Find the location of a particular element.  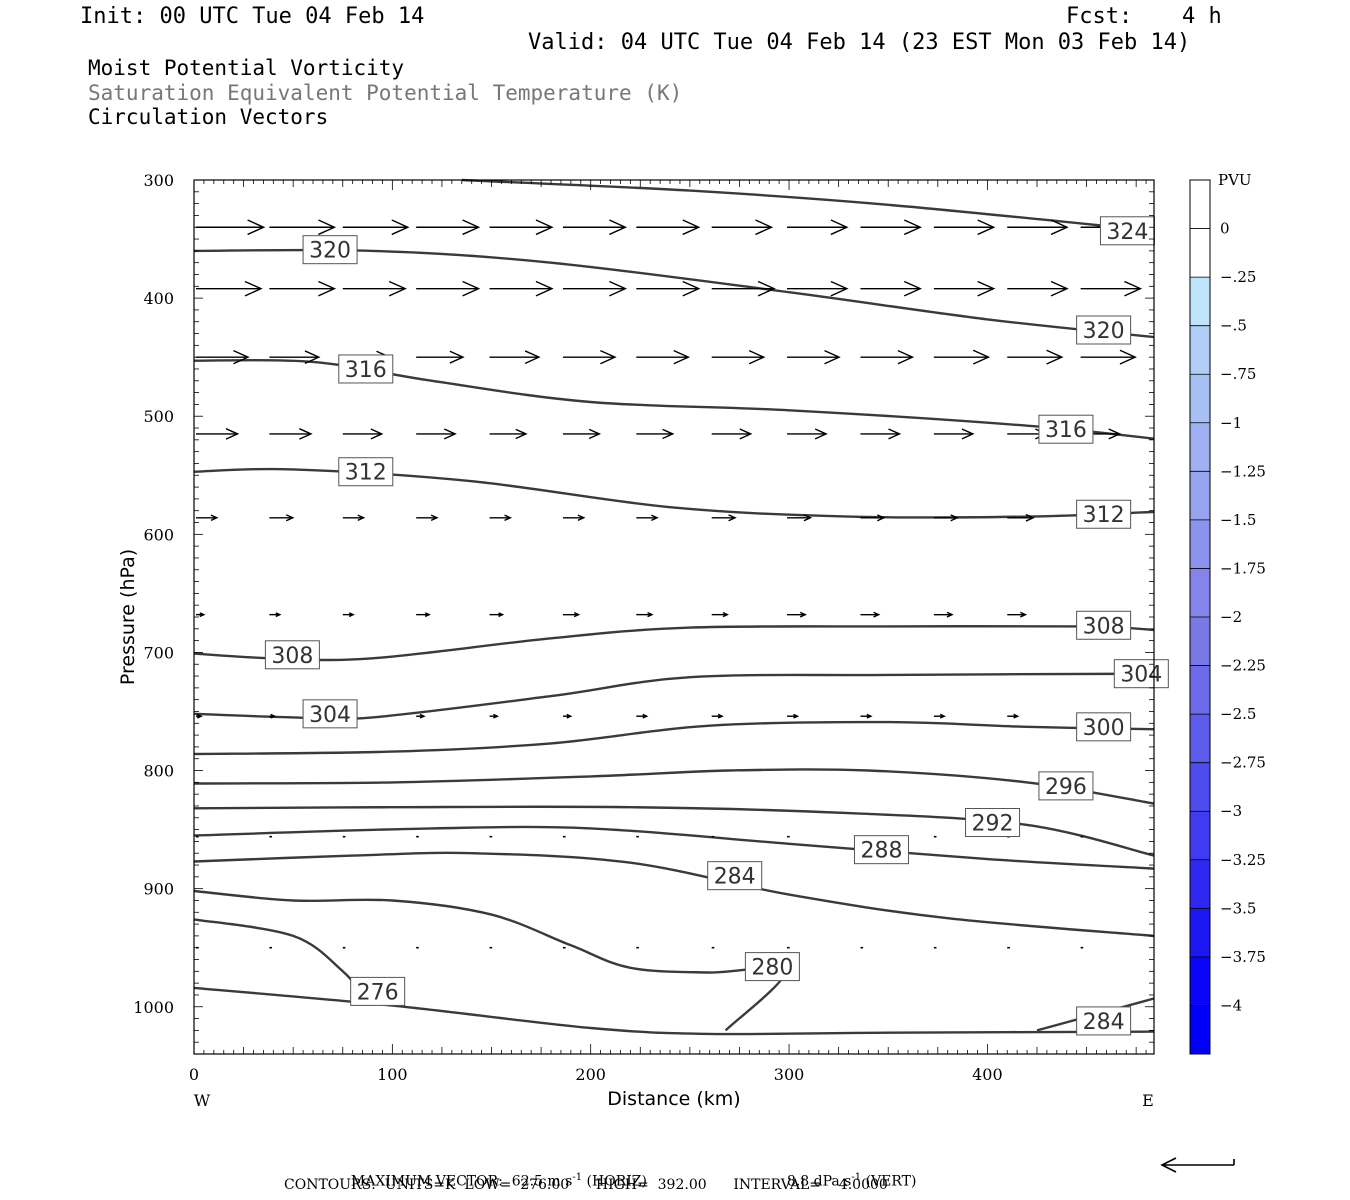

contour-label-276: 276 is located at coordinates (378, 991).